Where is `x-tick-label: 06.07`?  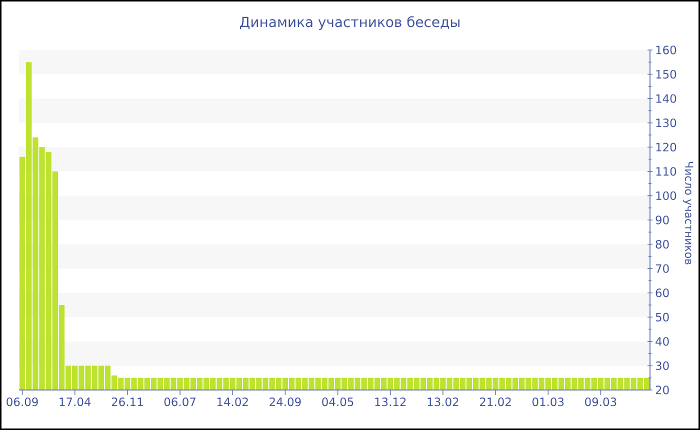
x-tick-label: 06.07 is located at coordinates (180, 402).